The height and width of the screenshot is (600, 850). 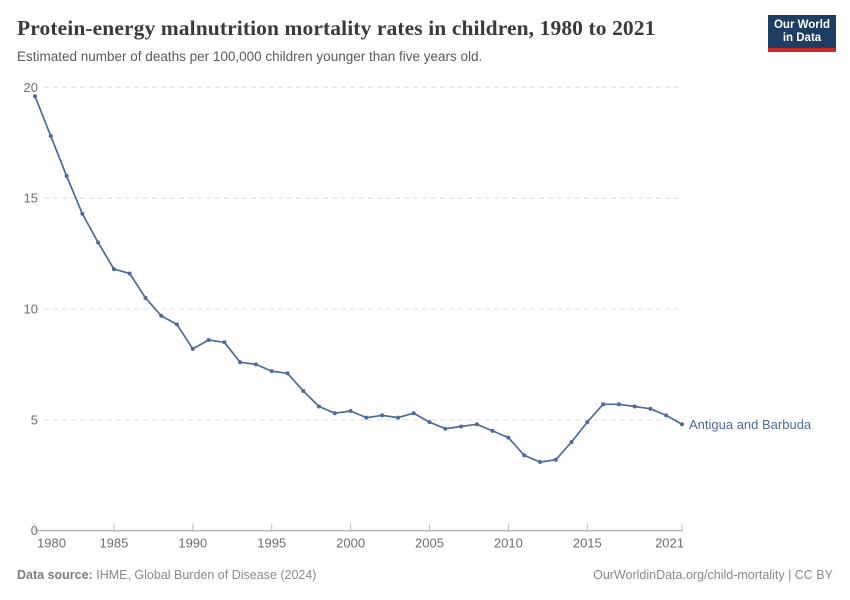 What do you see at coordinates (802, 37) in the screenshot?
I see `owid-logo-line2: in Data` at bounding box center [802, 37].